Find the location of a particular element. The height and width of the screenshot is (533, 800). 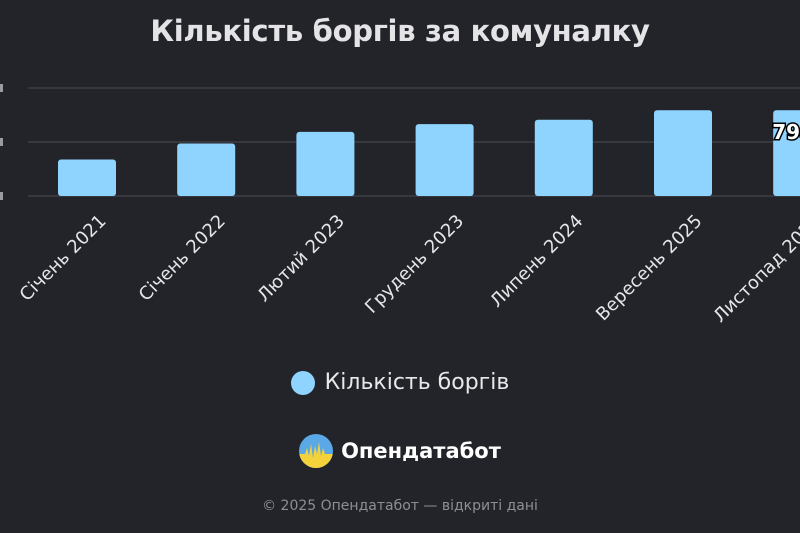

brand-name: Опендатабот is located at coordinates (421, 451).